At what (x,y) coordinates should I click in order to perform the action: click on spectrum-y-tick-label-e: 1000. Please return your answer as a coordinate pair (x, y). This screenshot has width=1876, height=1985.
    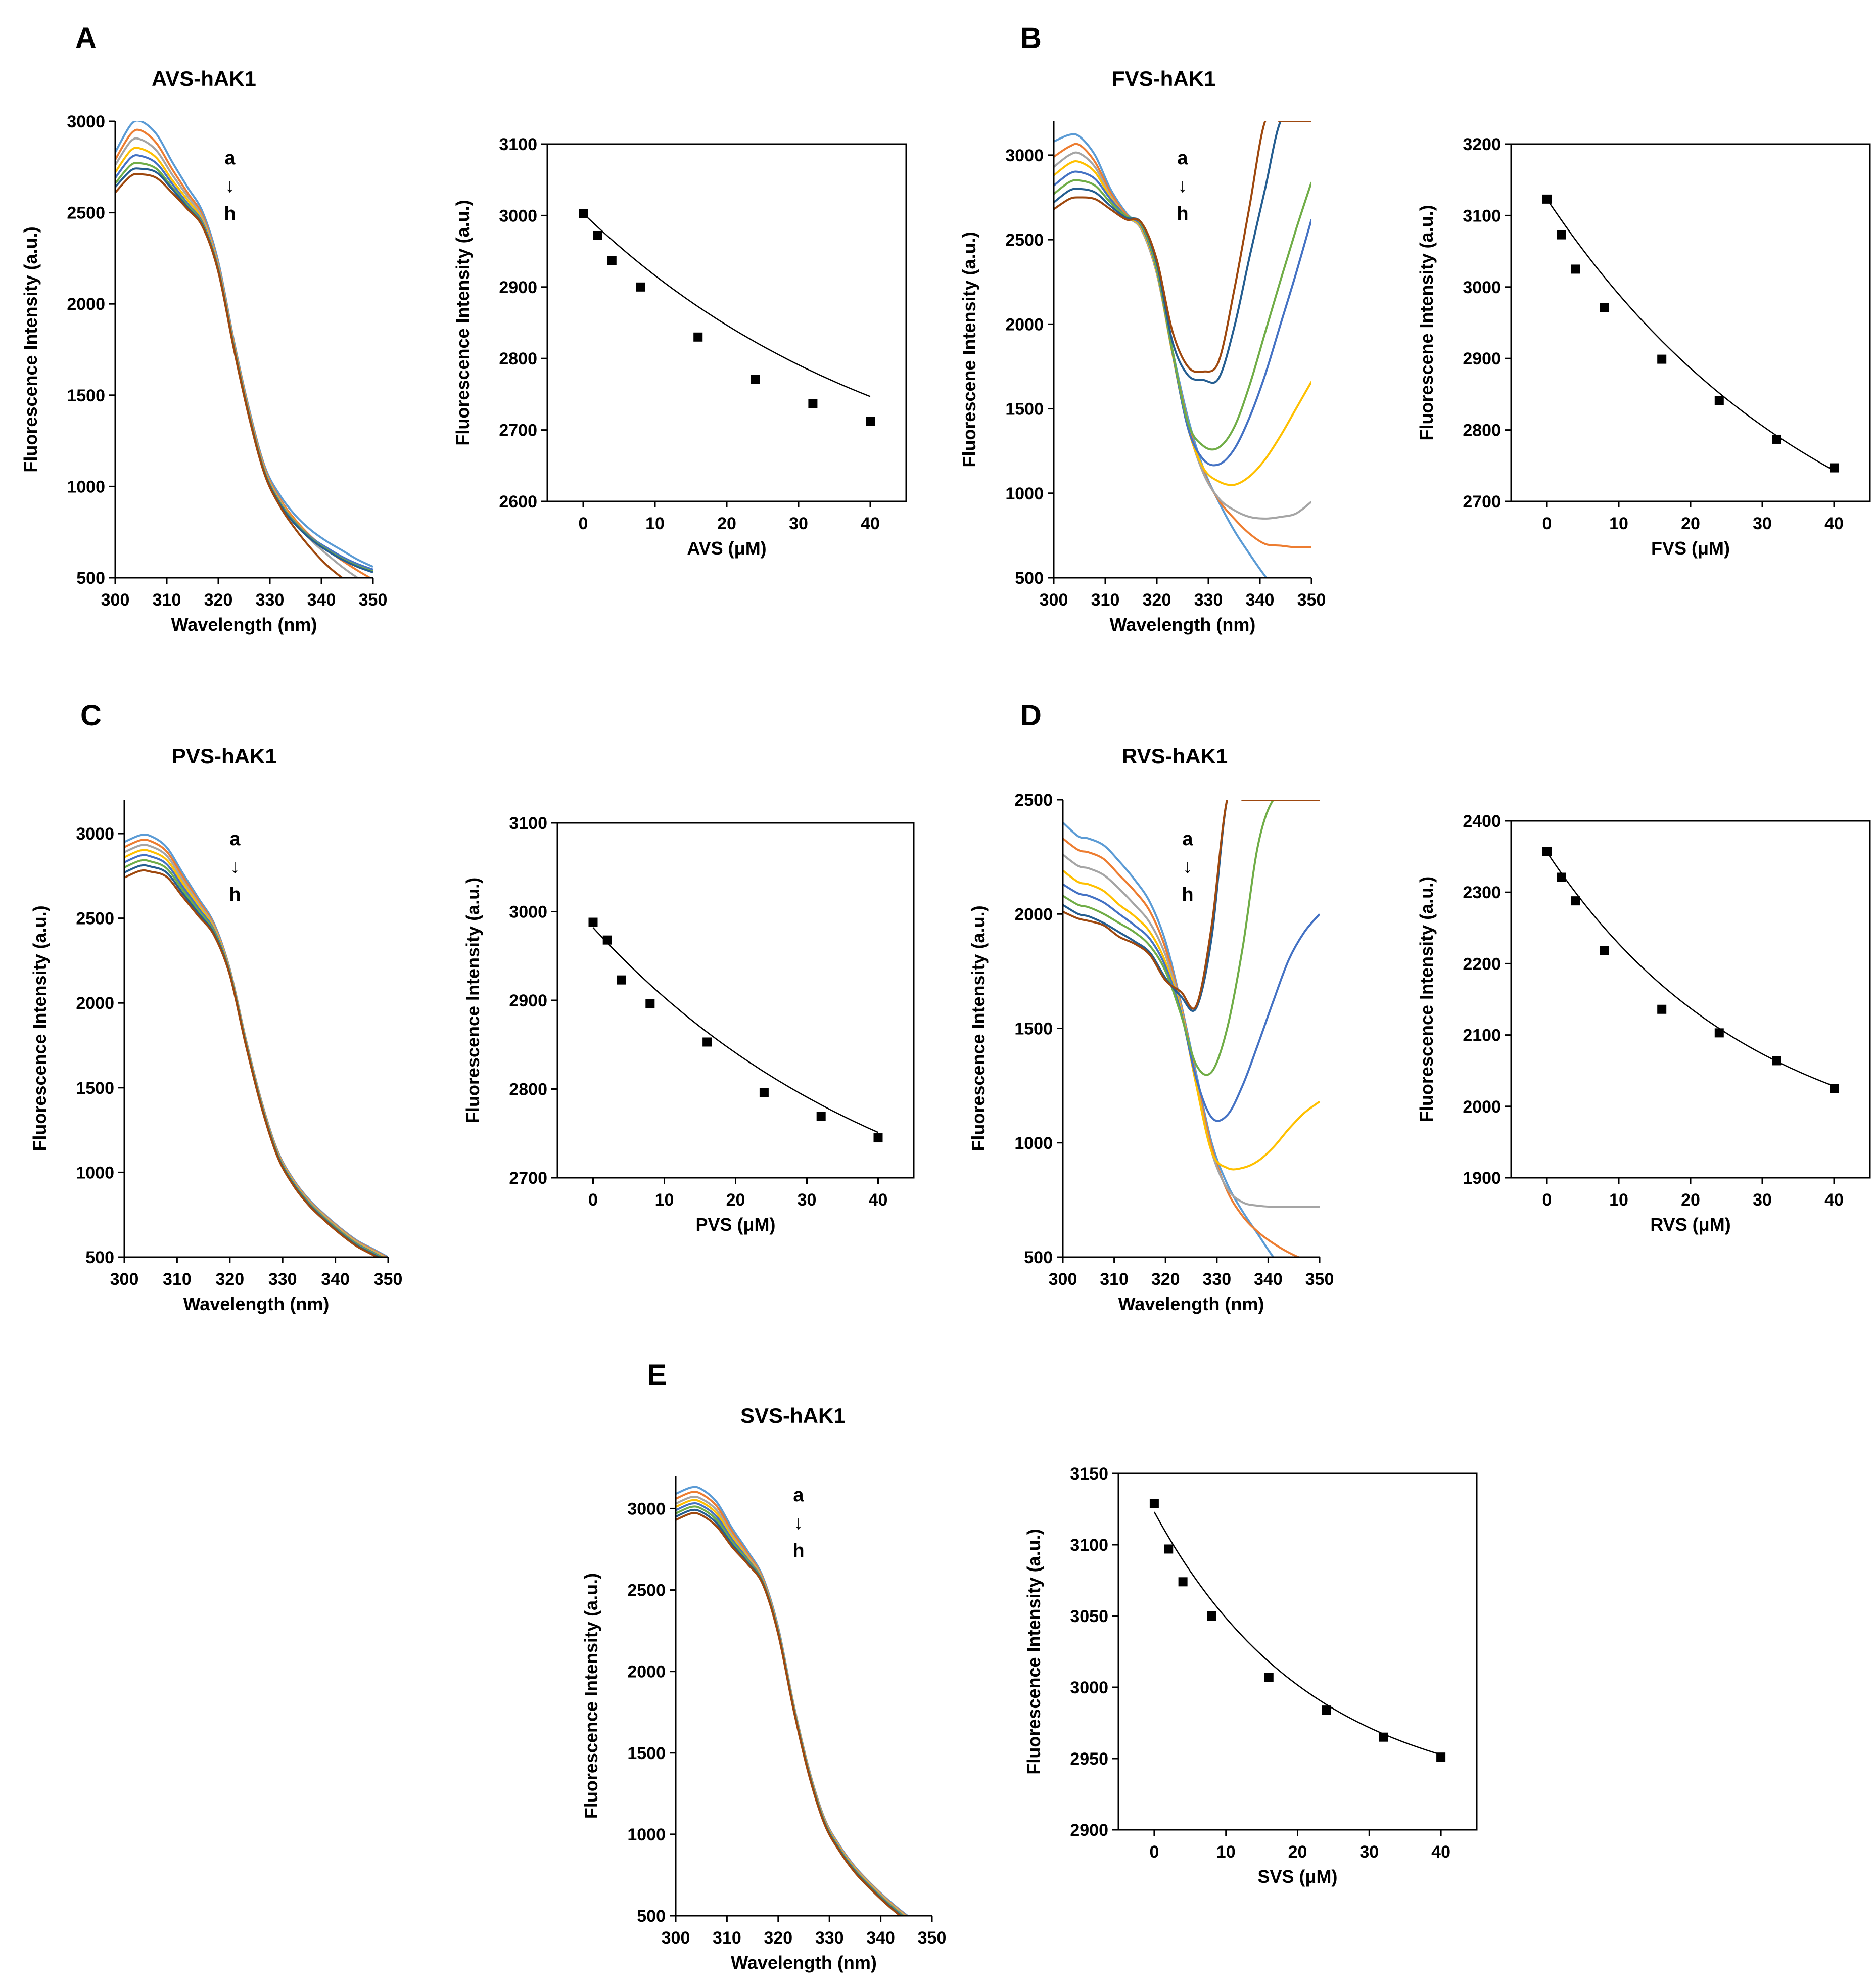
    Looking at the image, I should click on (646, 1834).